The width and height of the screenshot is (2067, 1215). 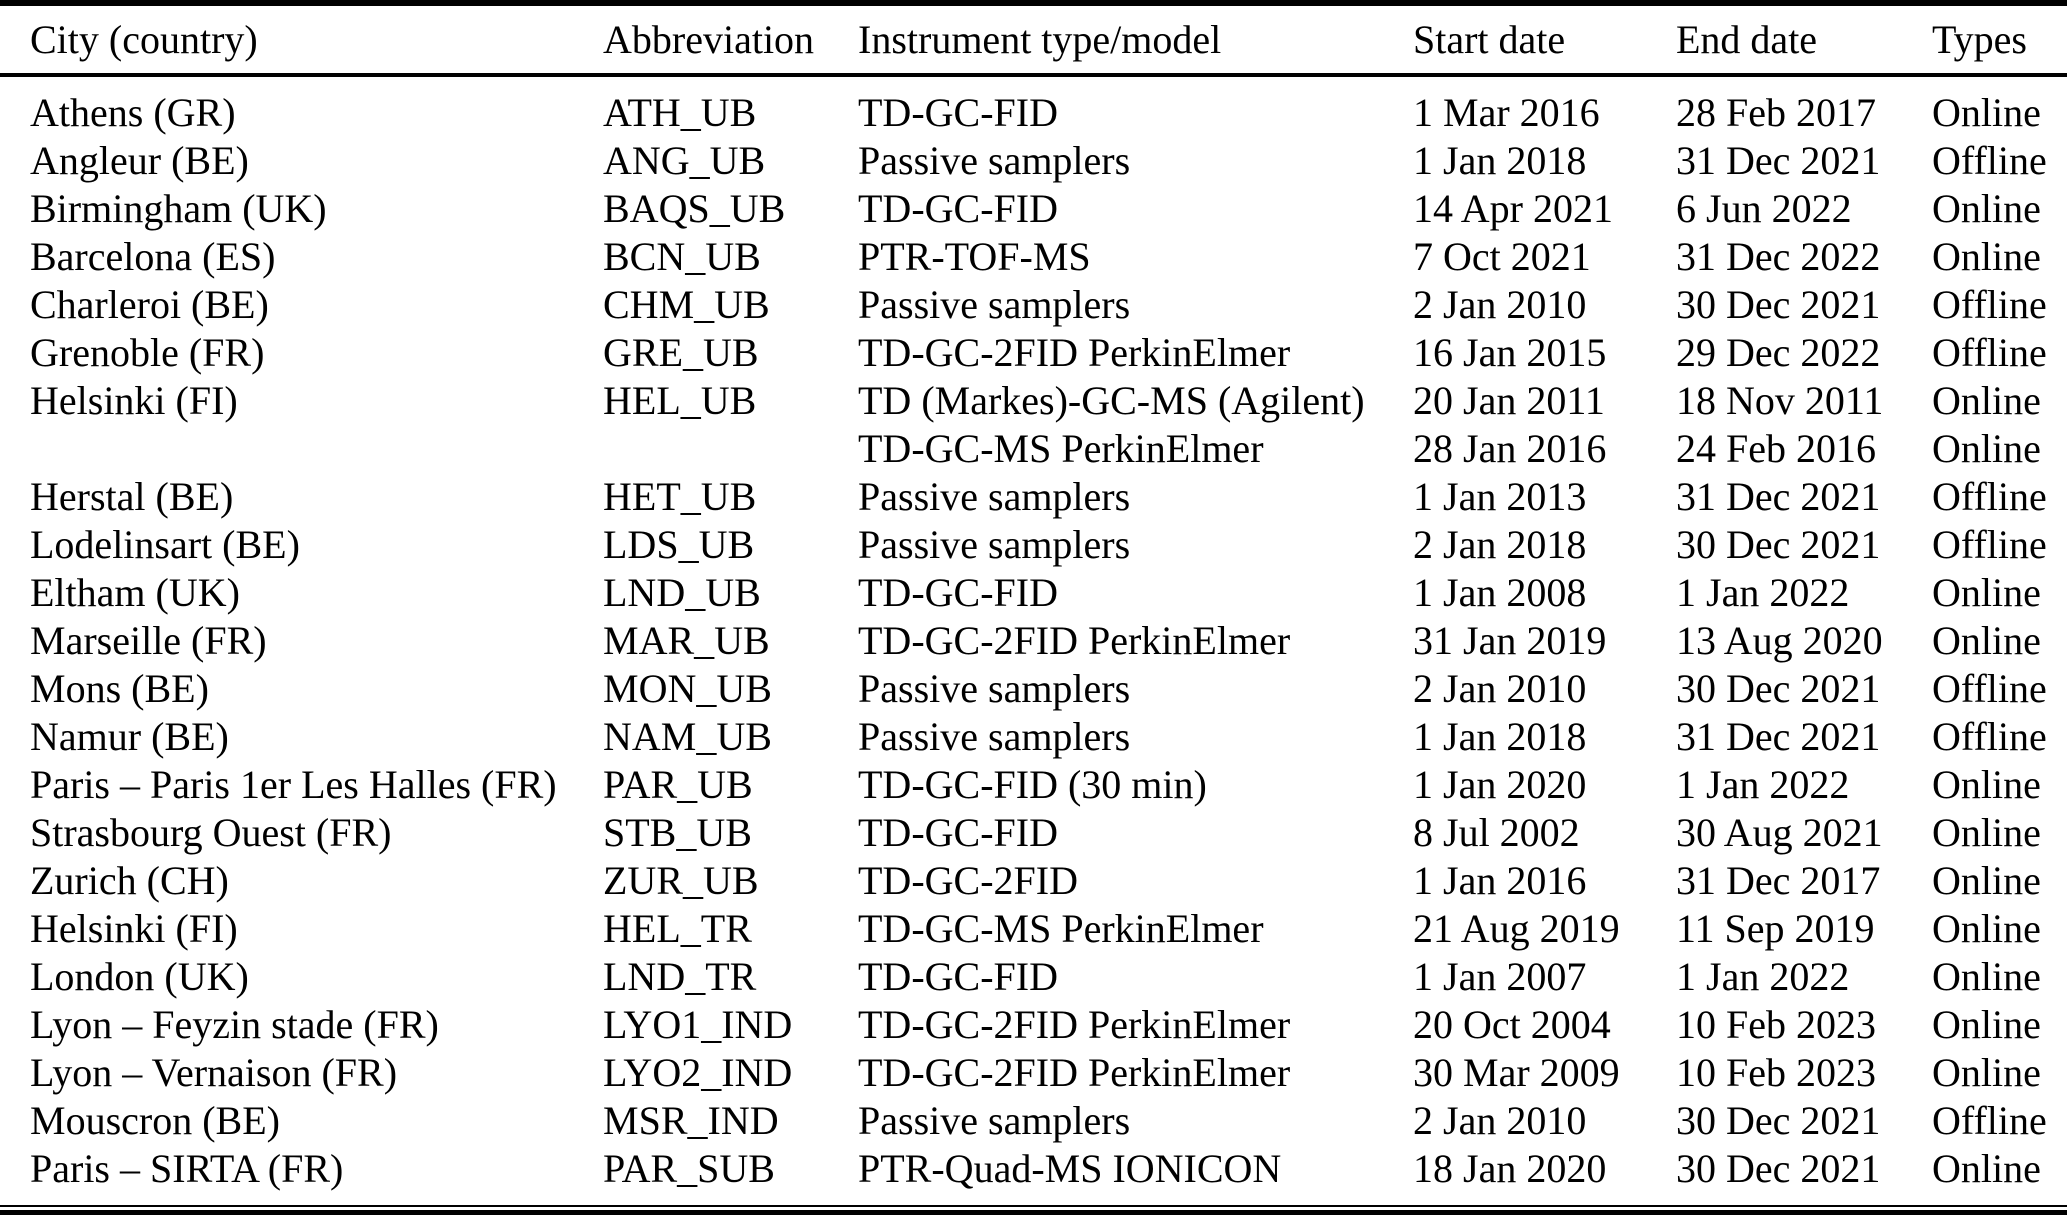 What do you see at coordinates (682, 592) in the screenshot?
I see `cell-abbr: LND_UB` at bounding box center [682, 592].